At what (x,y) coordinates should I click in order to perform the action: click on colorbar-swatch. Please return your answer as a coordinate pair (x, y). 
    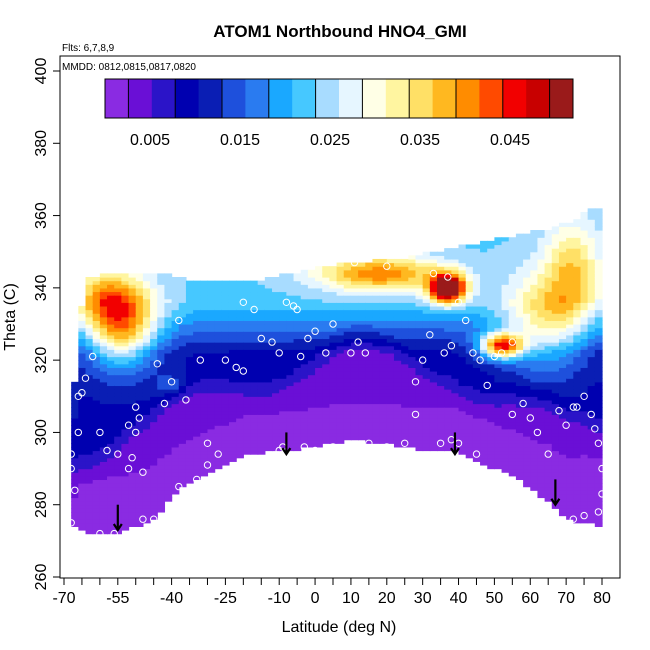
    Looking at the image, I should click on (514, 98).